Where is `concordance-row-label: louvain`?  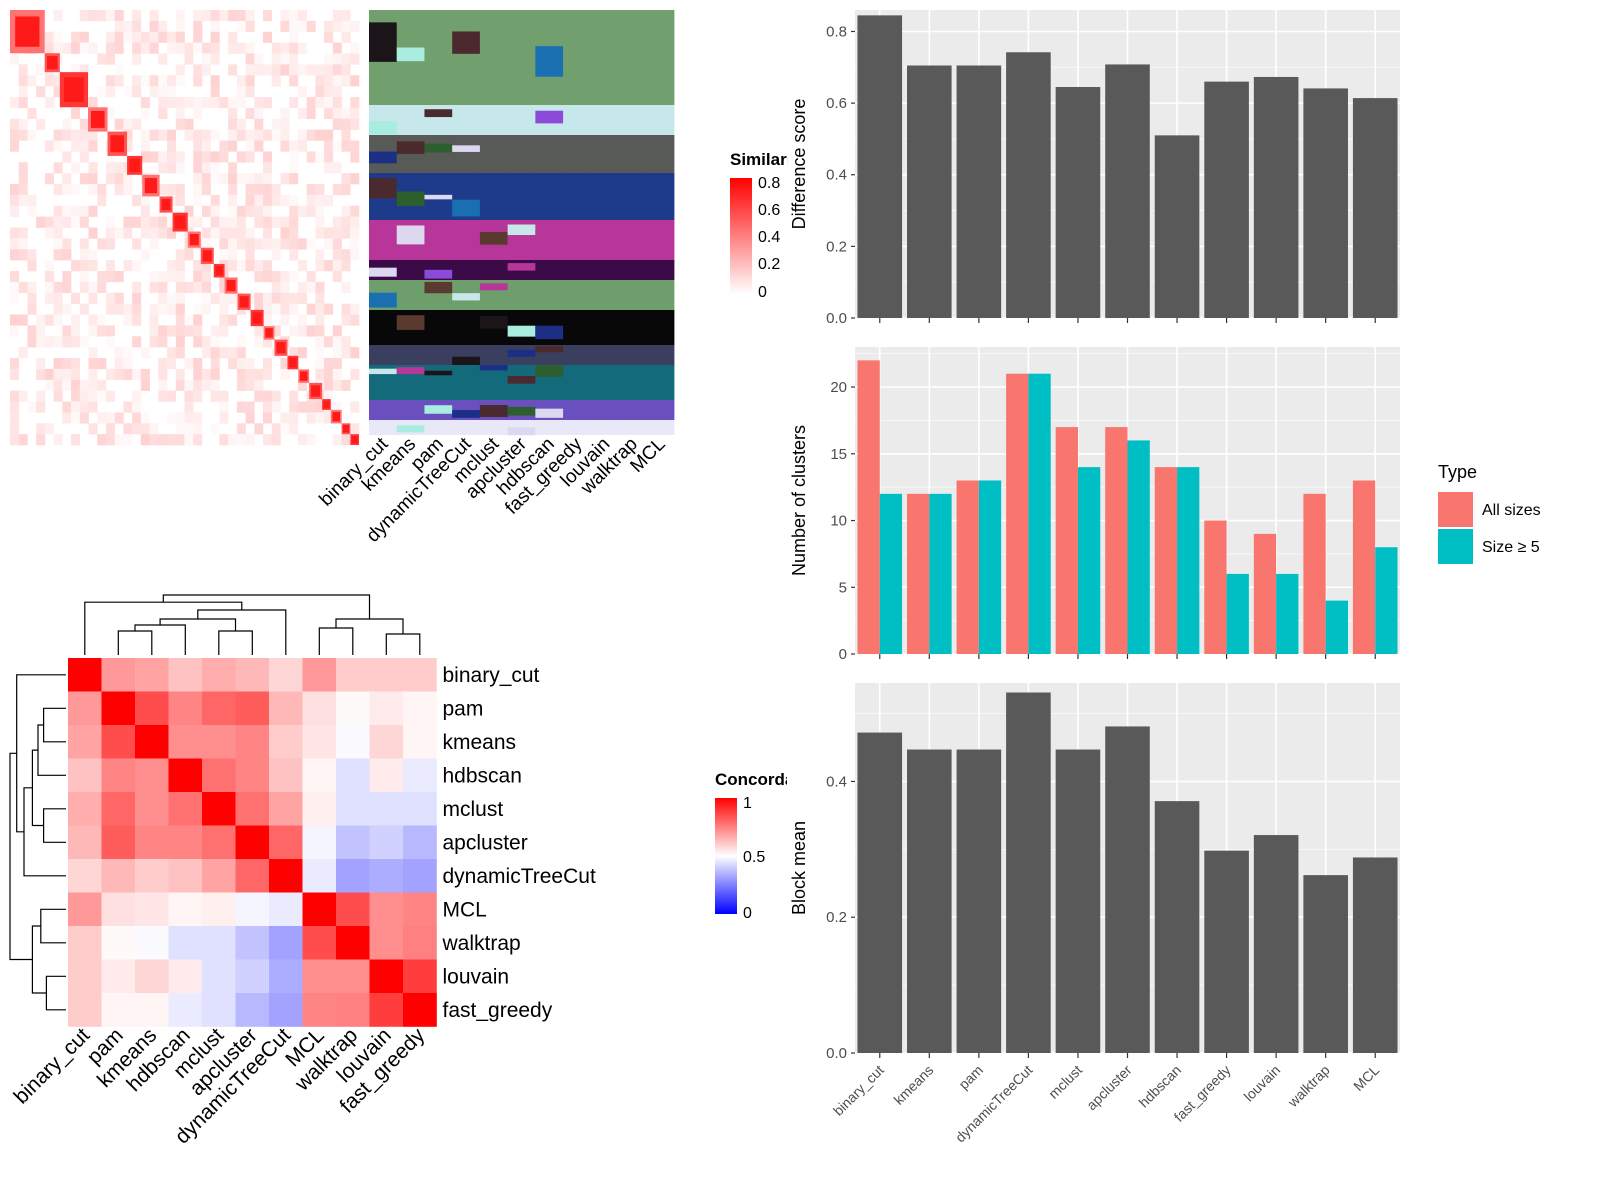 concordance-row-label: louvain is located at coordinates (476, 976).